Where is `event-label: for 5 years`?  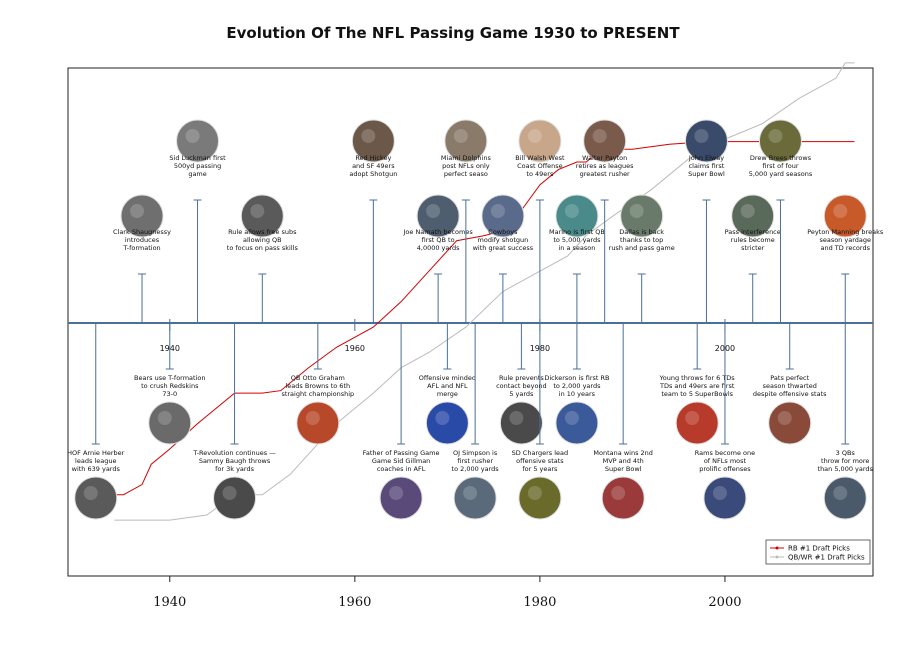
event-label: for 5 years is located at coordinates (540, 469).